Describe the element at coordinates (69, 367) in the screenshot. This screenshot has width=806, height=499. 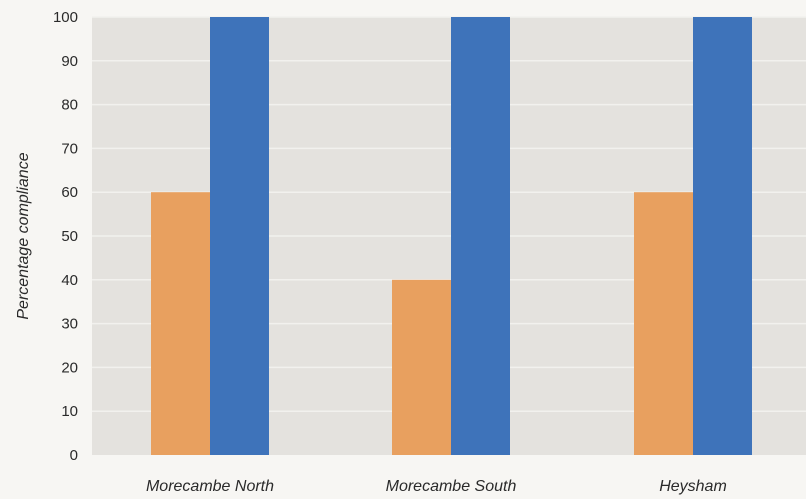
I see `y-tick-label: 20` at that location.